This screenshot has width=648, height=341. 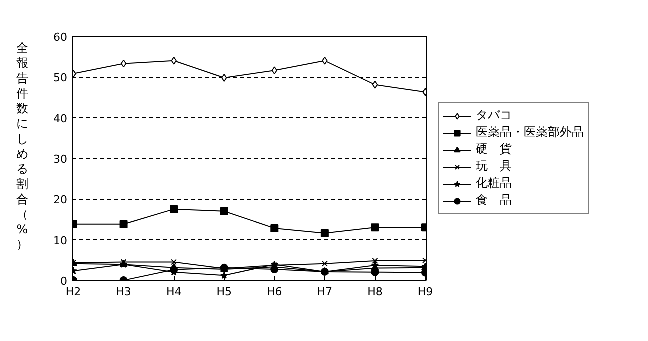 I want to click on x-tick-label: H7, so click(x=325, y=292).